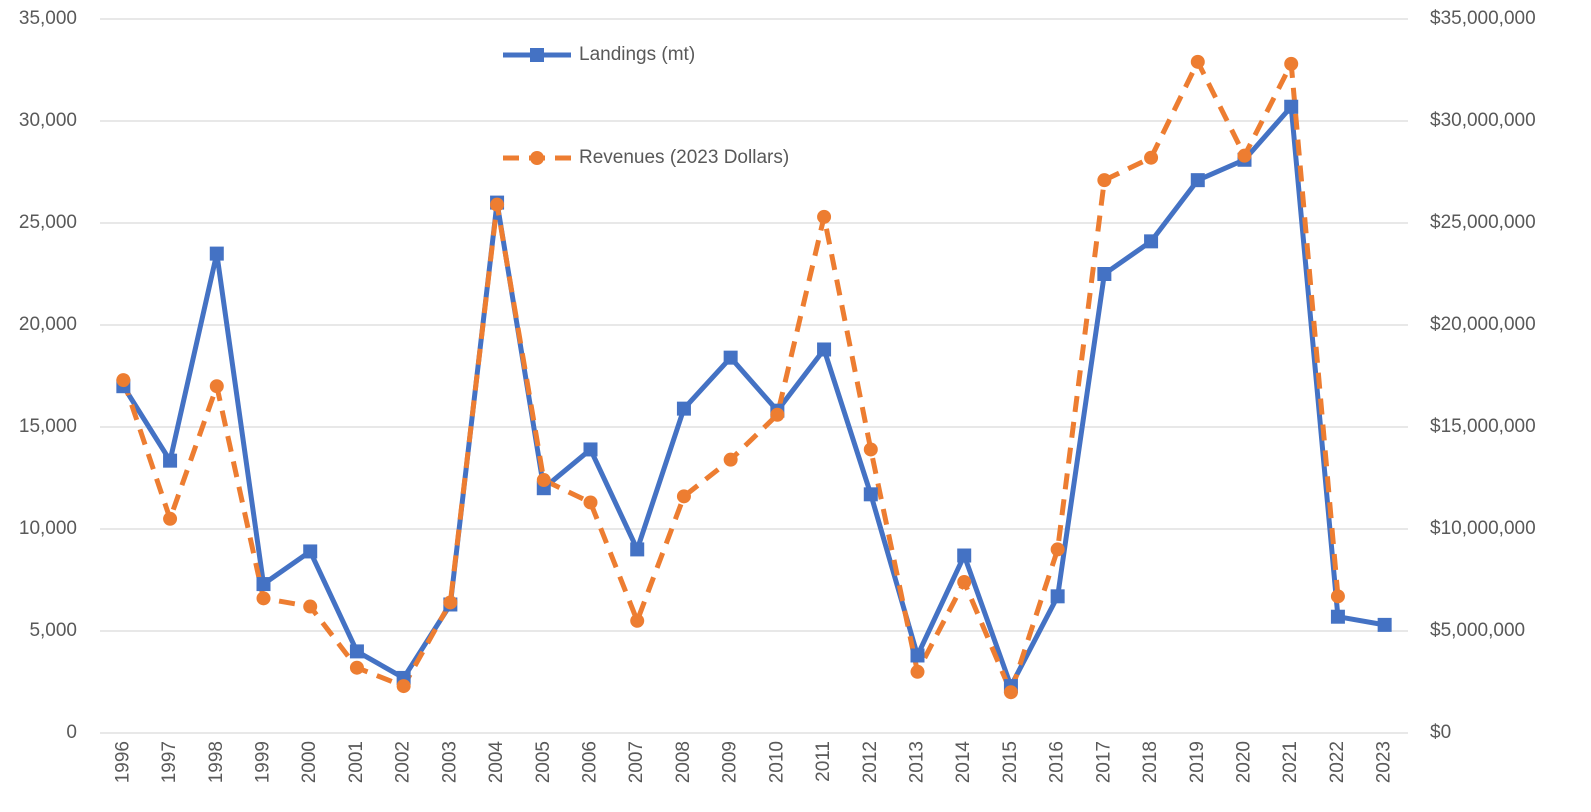  Describe the element at coordinates (53, 630) in the screenshot. I see `y-tick-label: 5,000` at that location.